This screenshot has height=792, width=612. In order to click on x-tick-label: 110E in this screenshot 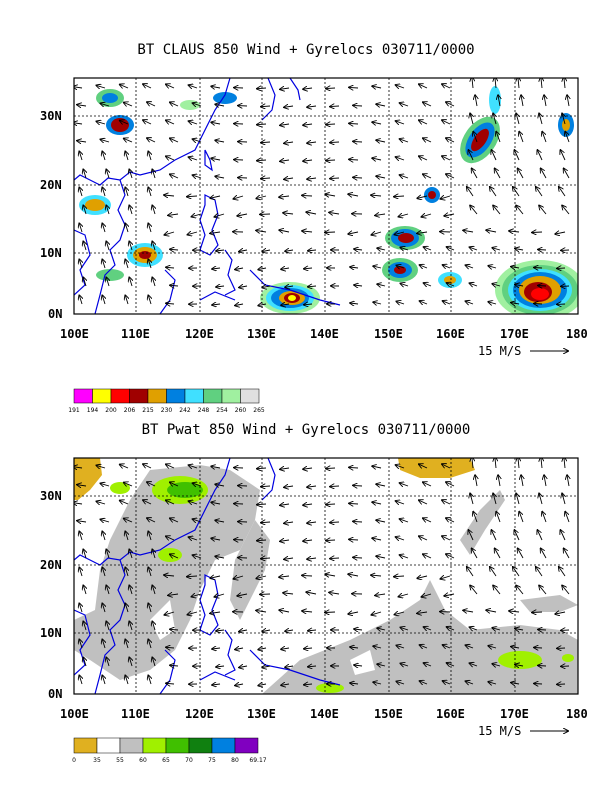, I will do `click(135, 714)`.